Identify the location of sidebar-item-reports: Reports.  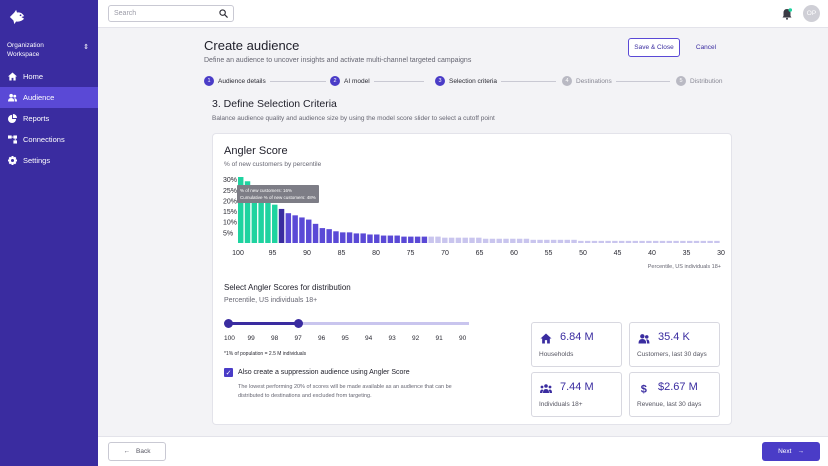
(49, 118).